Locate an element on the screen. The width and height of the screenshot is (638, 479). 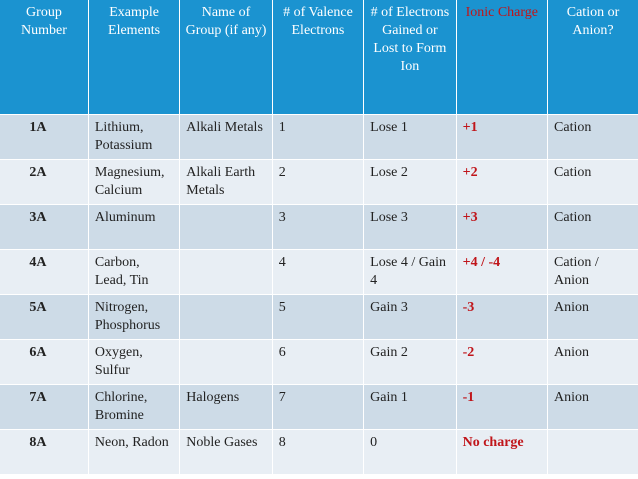
example-elements-cell: Carbon, Lead, Tin is located at coordinates (134, 271).